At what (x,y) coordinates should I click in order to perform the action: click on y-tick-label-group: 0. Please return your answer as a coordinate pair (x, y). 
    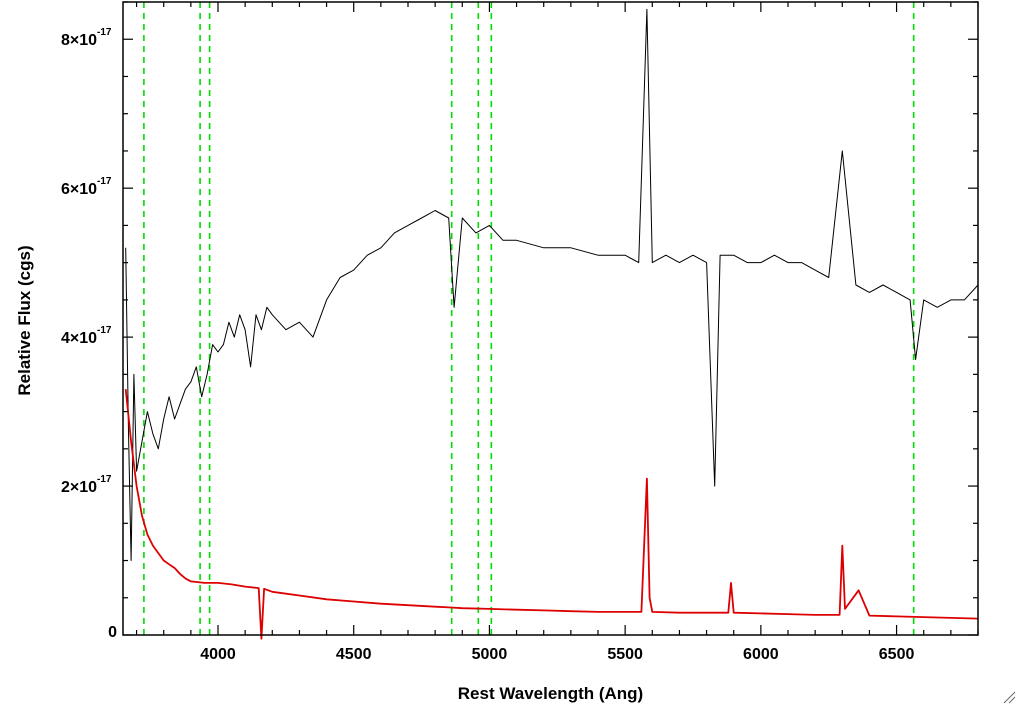
    Looking at the image, I should click on (112, 632).